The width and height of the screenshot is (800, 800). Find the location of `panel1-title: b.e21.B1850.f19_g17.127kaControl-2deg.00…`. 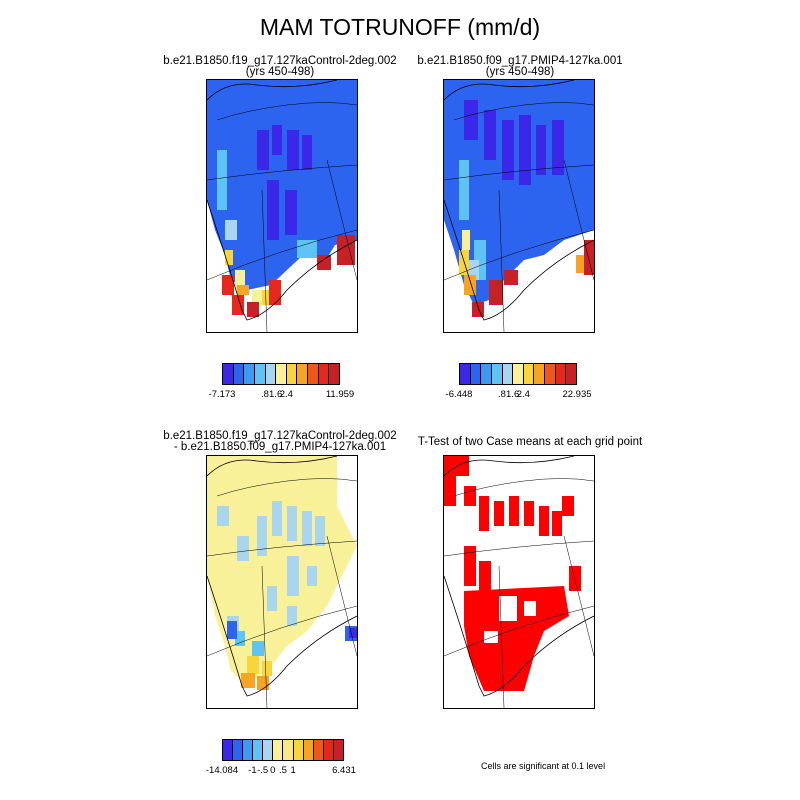

panel1-title: b.e21.B1850.f19_g17.127kaControl-2deg.00… is located at coordinates (280, 66).